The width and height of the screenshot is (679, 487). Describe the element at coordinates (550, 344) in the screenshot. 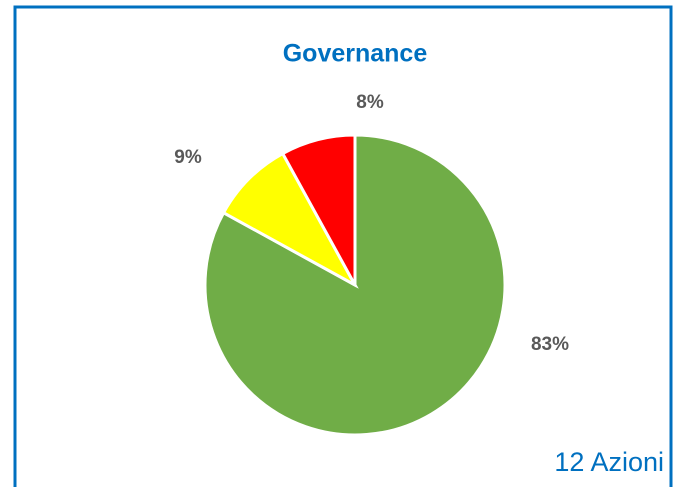

I see `data-label: 83%` at that location.